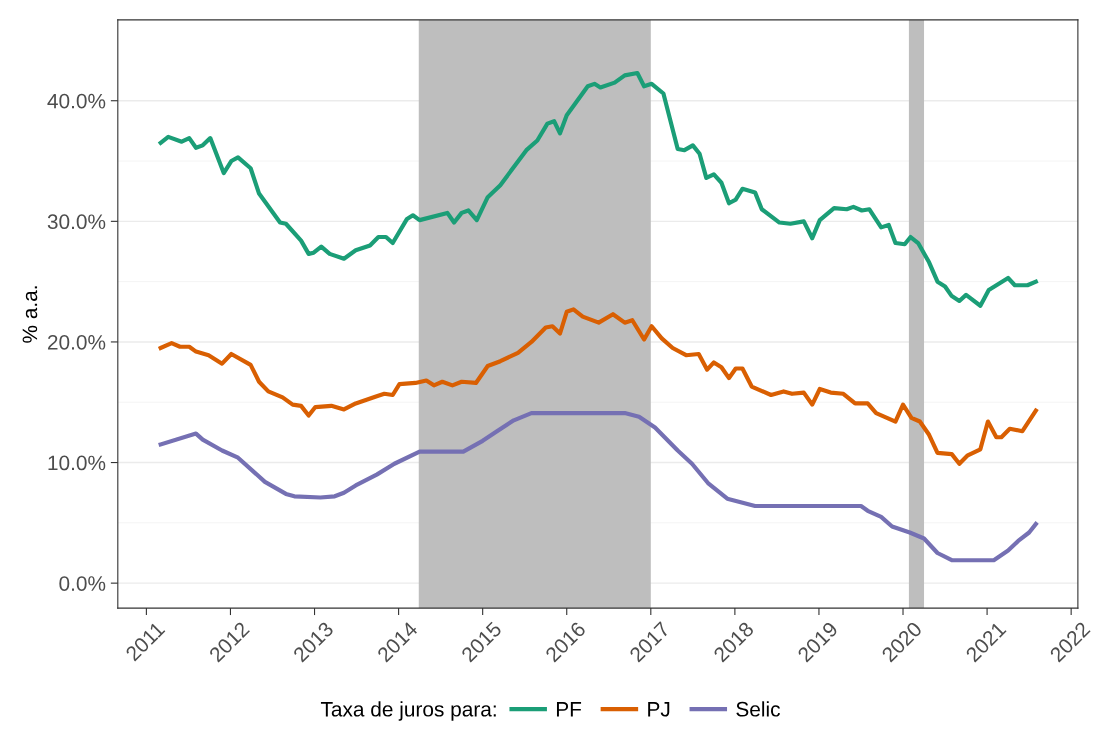  What do you see at coordinates (758, 709) in the screenshot?
I see `legend-label: Selic` at bounding box center [758, 709].